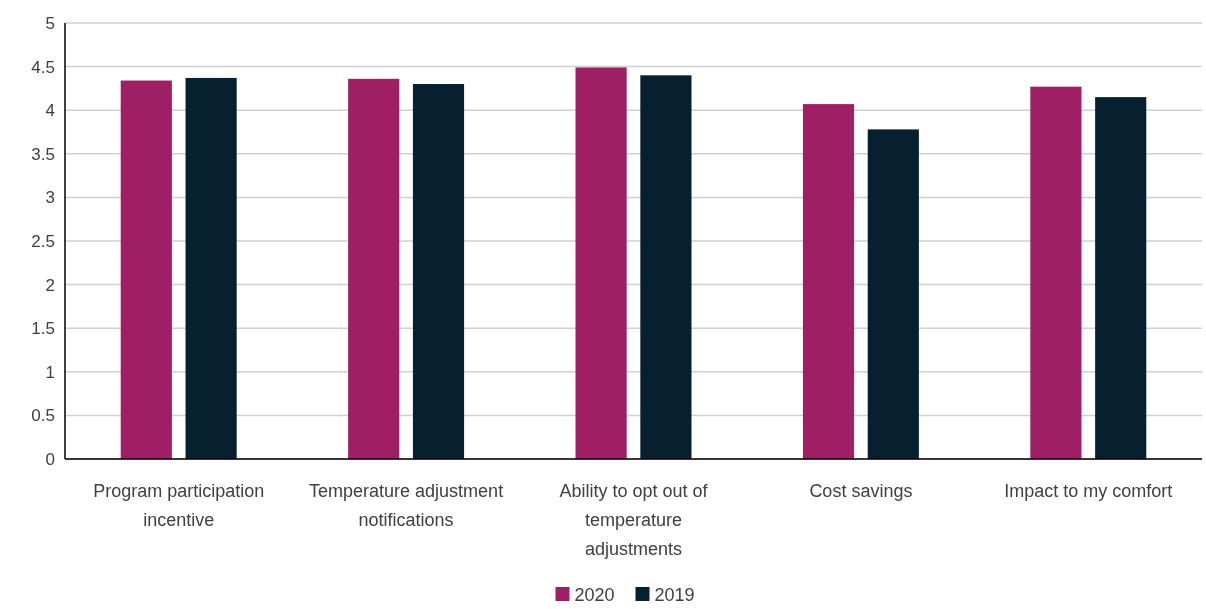 The image size is (1206, 609). What do you see at coordinates (674, 595) in the screenshot?
I see `legend-label: 2019` at bounding box center [674, 595].